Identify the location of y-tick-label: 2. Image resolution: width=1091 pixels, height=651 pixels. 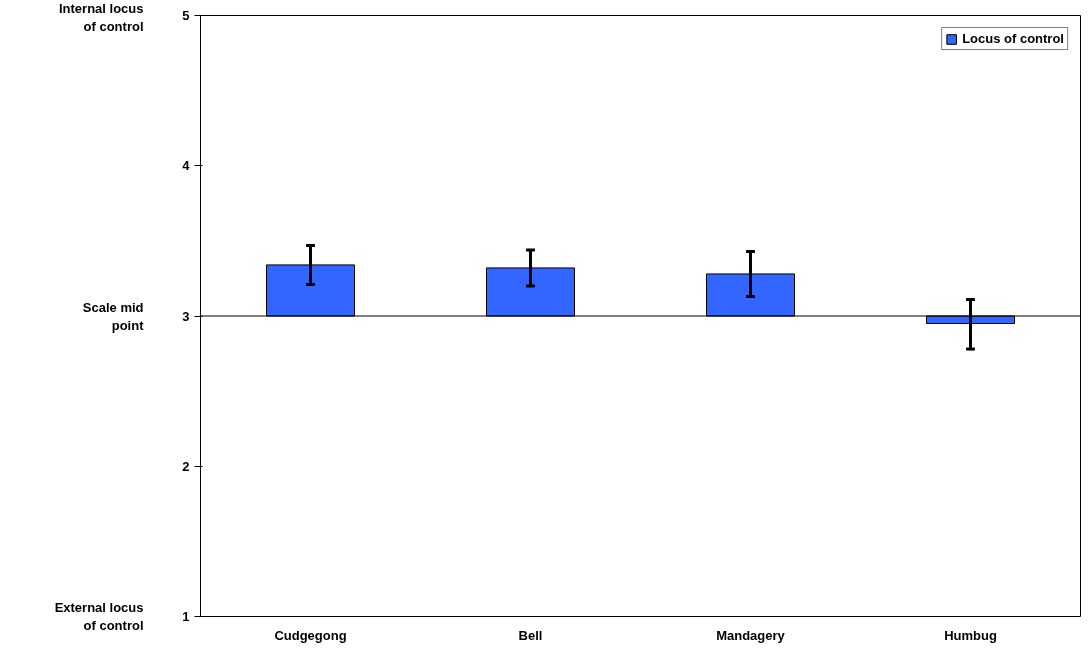
(186, 466).